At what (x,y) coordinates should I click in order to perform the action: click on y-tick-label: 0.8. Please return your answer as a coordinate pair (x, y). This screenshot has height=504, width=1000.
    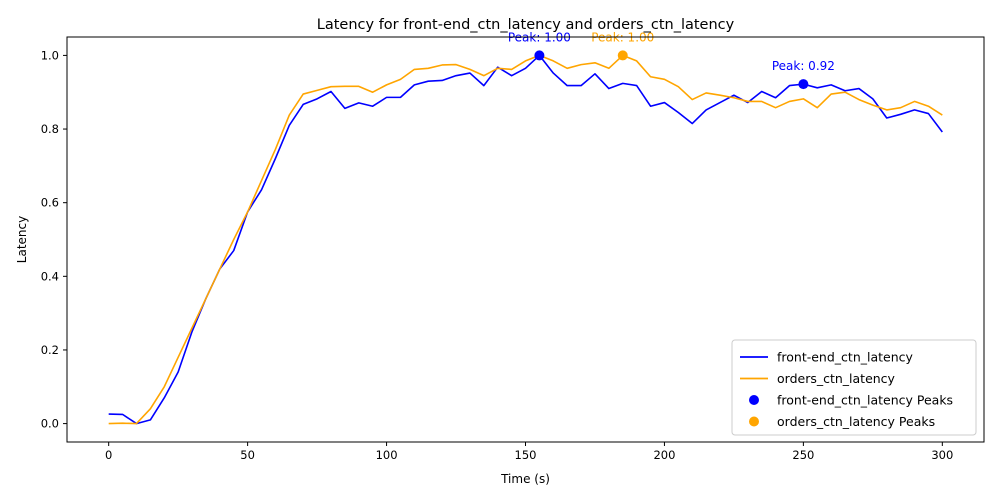
    Looking at the image, I should click on (50, 129).